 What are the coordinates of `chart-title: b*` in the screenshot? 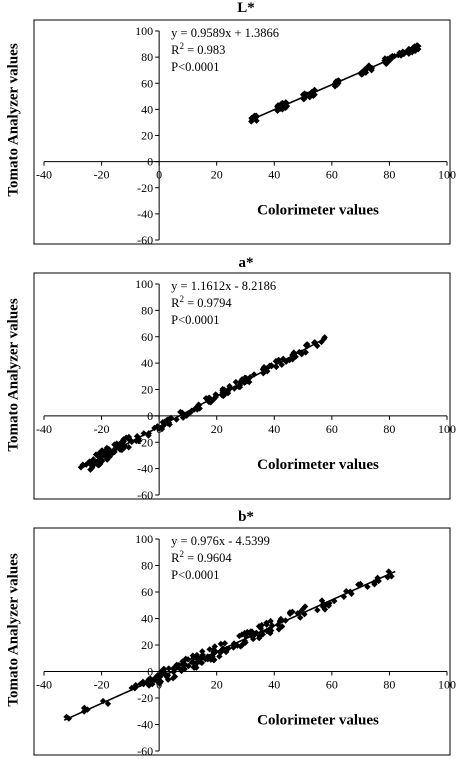 It's located at (246, 517).